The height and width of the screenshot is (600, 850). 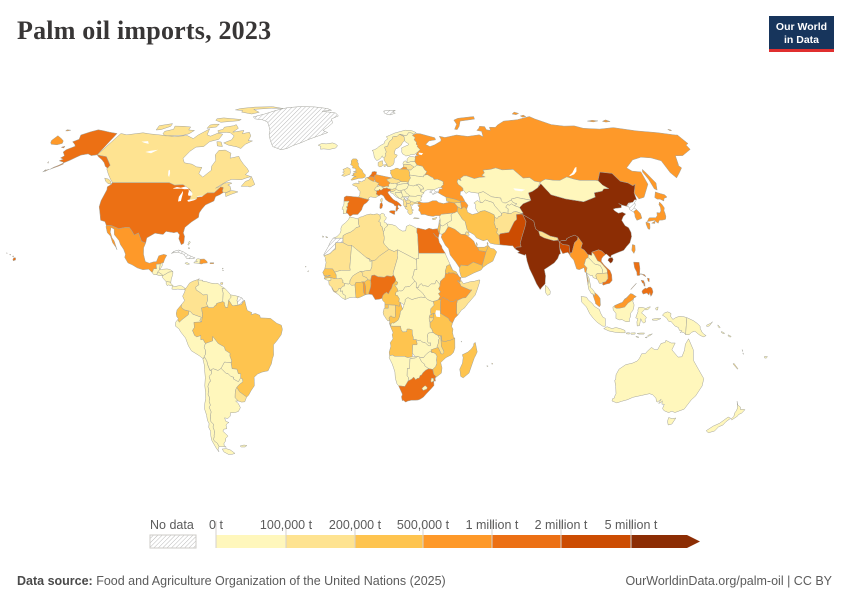 I want to click on svg-text: 1 million t, so click(x=492, y=525).